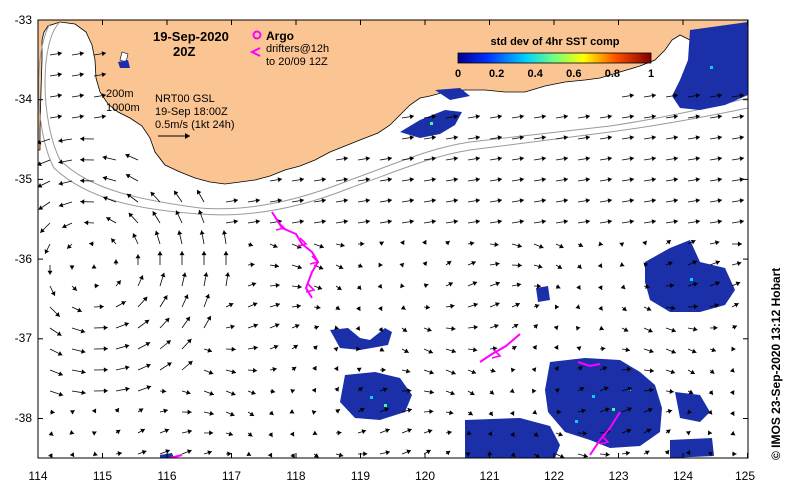  What do you see at coordinates (573, 74) in the screenshot?
I see `colorbar-tick: 0.6` at bounding box center [573, 74].